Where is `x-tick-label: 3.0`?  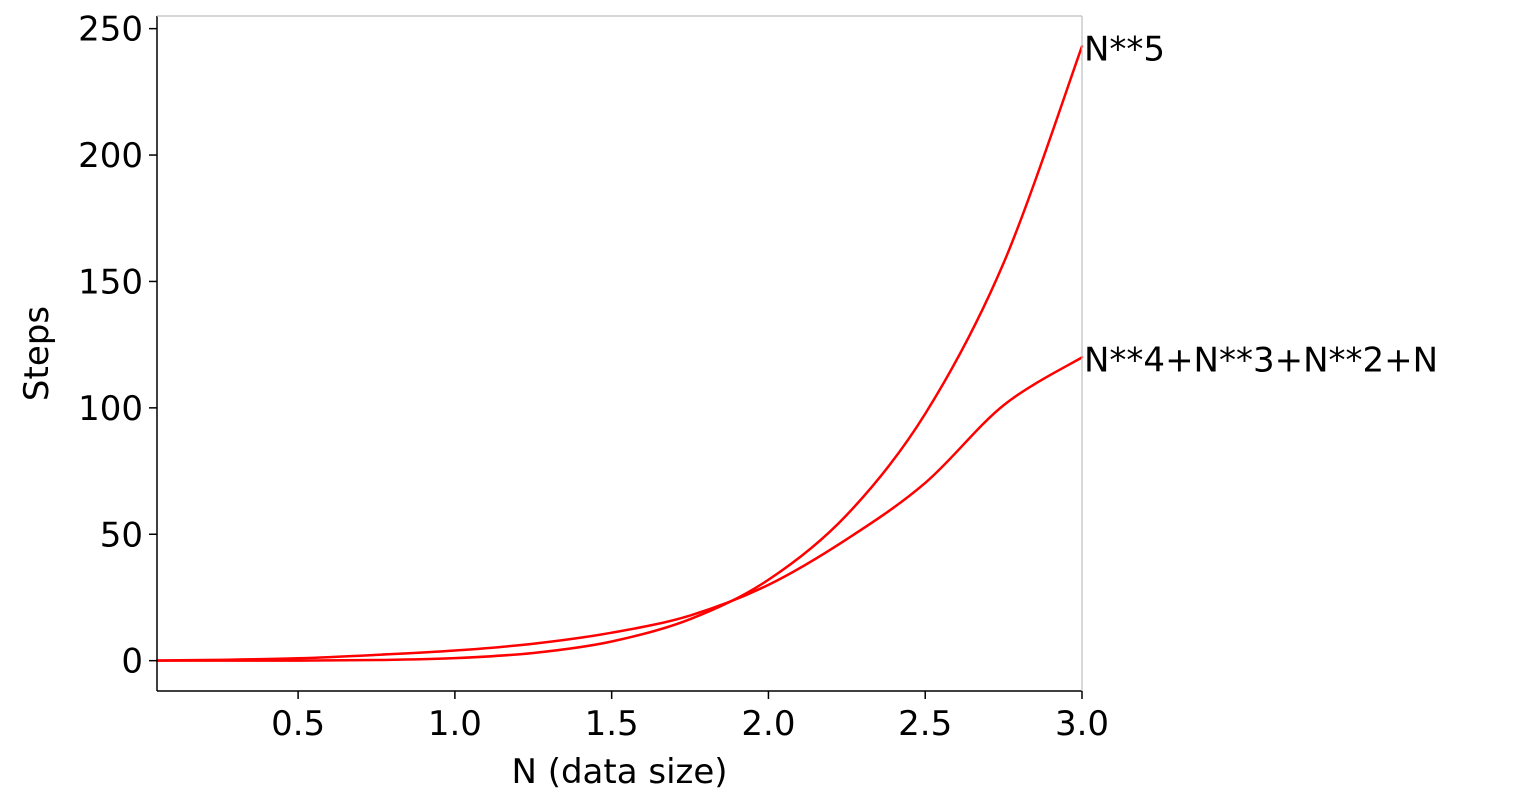
x-tick-label: 3.0 is located at coordinates (1082, 724).